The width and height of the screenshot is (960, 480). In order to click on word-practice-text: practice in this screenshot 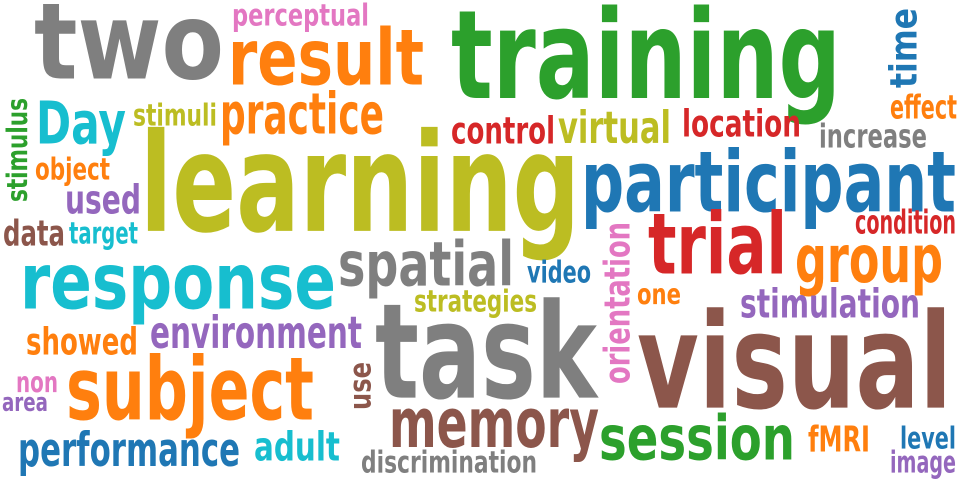, I will do `click(302, 114)`.